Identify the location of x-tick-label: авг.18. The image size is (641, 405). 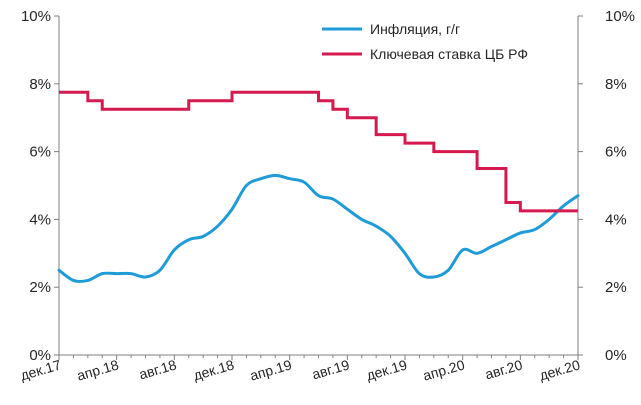
(157, 369).